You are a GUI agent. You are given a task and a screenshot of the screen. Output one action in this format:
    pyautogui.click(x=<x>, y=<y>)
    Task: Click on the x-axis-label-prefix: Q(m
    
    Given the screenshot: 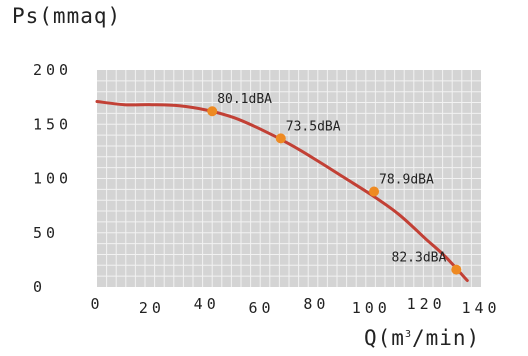 What is the action you would take?
    pyautogui.click(x=384, y=338)
    